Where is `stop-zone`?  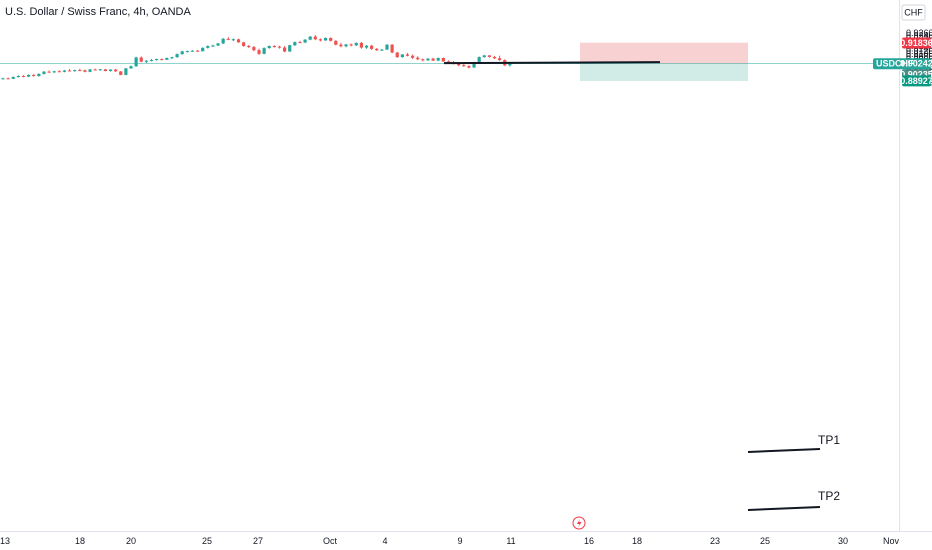
stop-zone is located at coordinates (664, 53).